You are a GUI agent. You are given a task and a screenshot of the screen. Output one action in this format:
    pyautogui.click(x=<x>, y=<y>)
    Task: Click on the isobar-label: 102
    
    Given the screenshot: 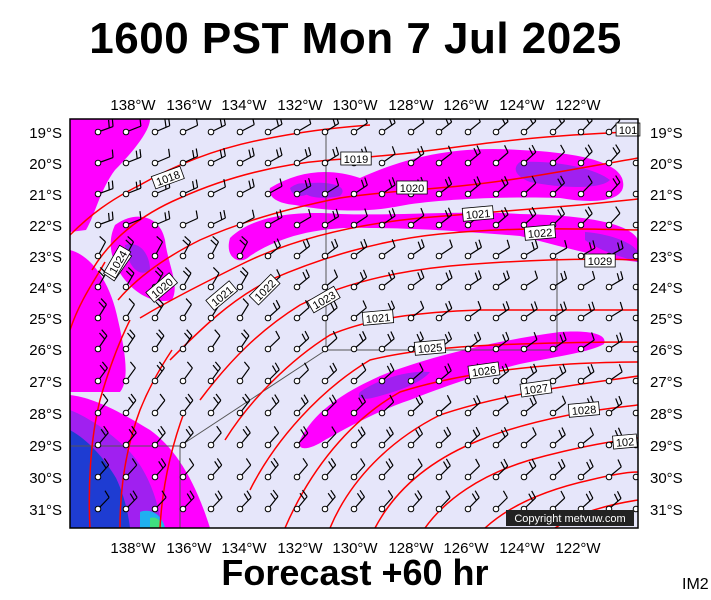 What is the action you would take?
    pyautogui.click(x=625, y=441)
    